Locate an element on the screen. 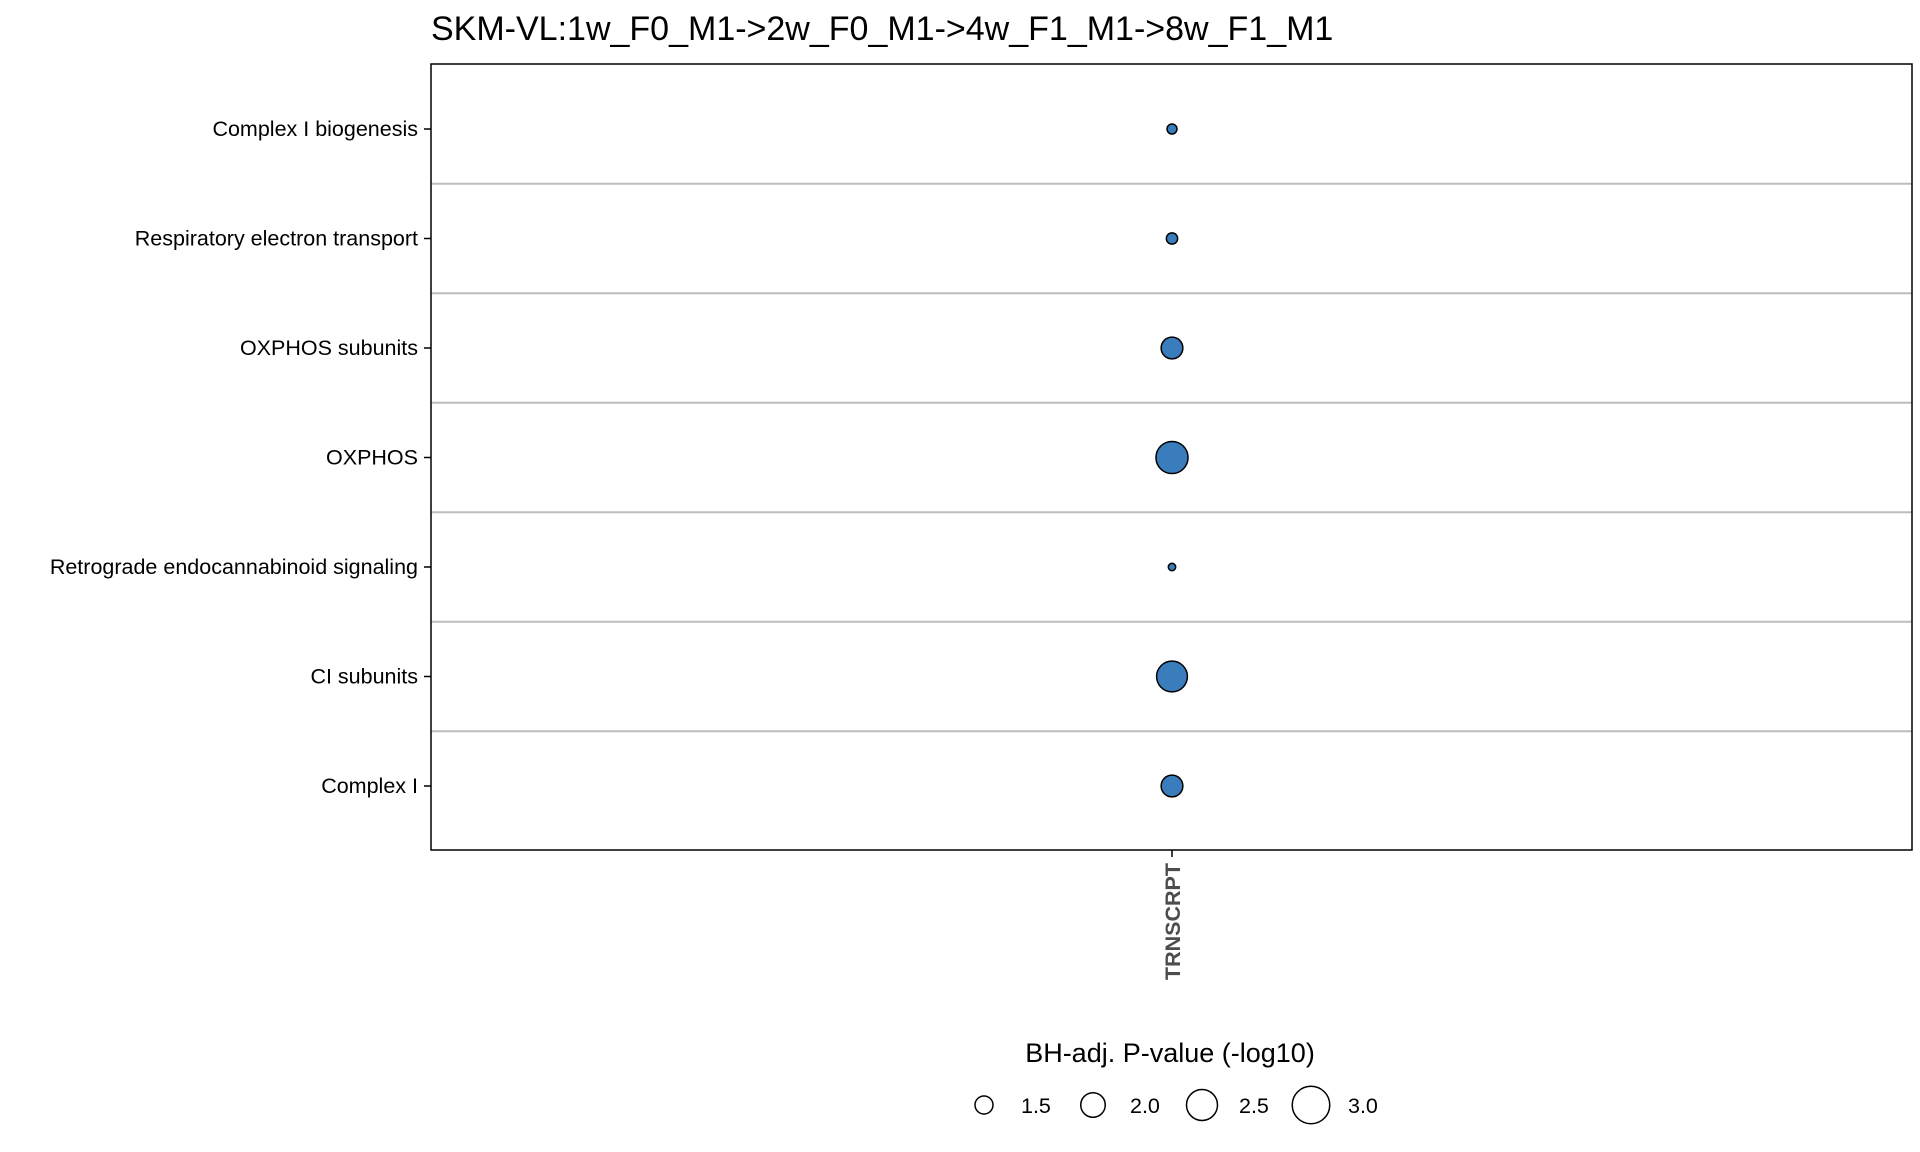 This screenshot has width=1920, height=1152. x-axis: TRNSCRPT is located at coordinates (1173, 915).